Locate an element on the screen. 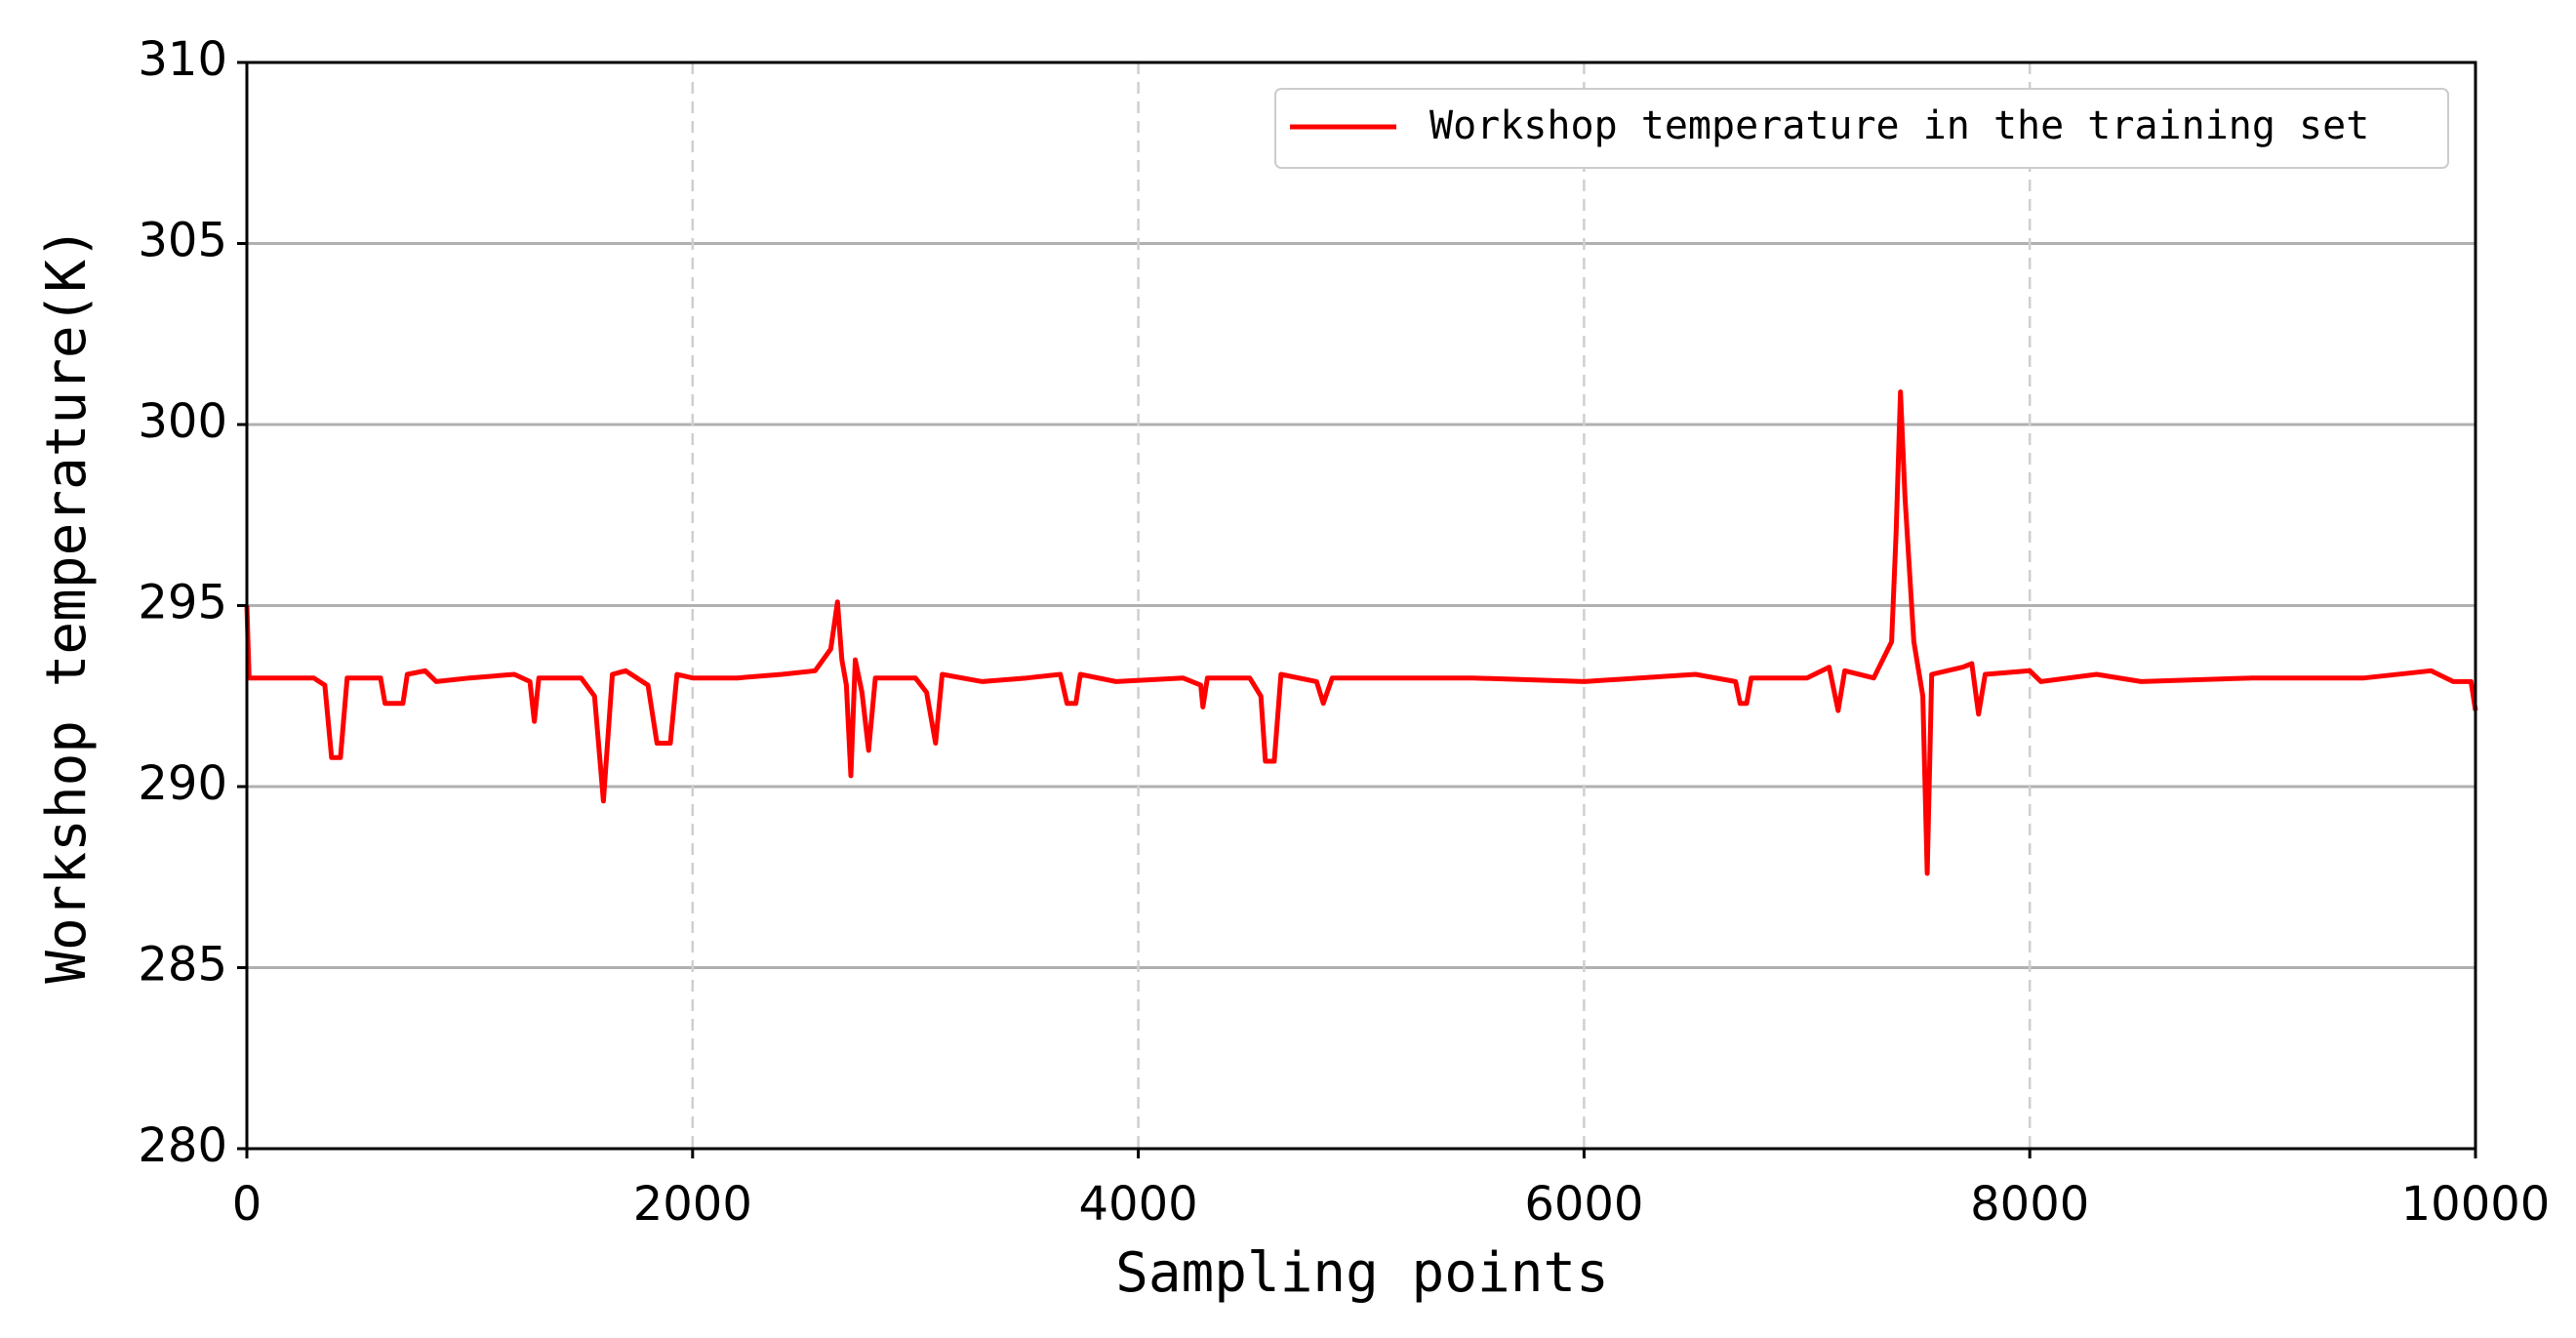 The width and height of the screenshot is (2576, 1338). x-tick-label: 4000 is located at coordinates (1138, 1204).